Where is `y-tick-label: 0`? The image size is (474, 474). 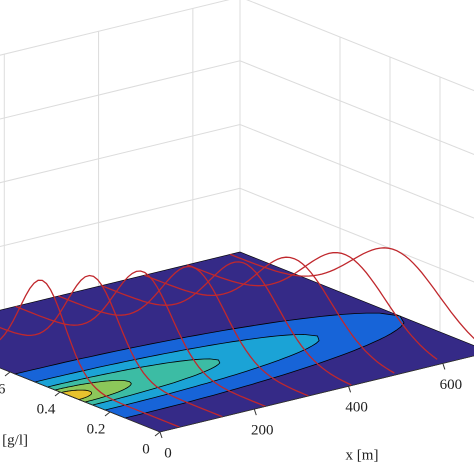
y-tick-label: 0 is located at coordinates (146, 449).